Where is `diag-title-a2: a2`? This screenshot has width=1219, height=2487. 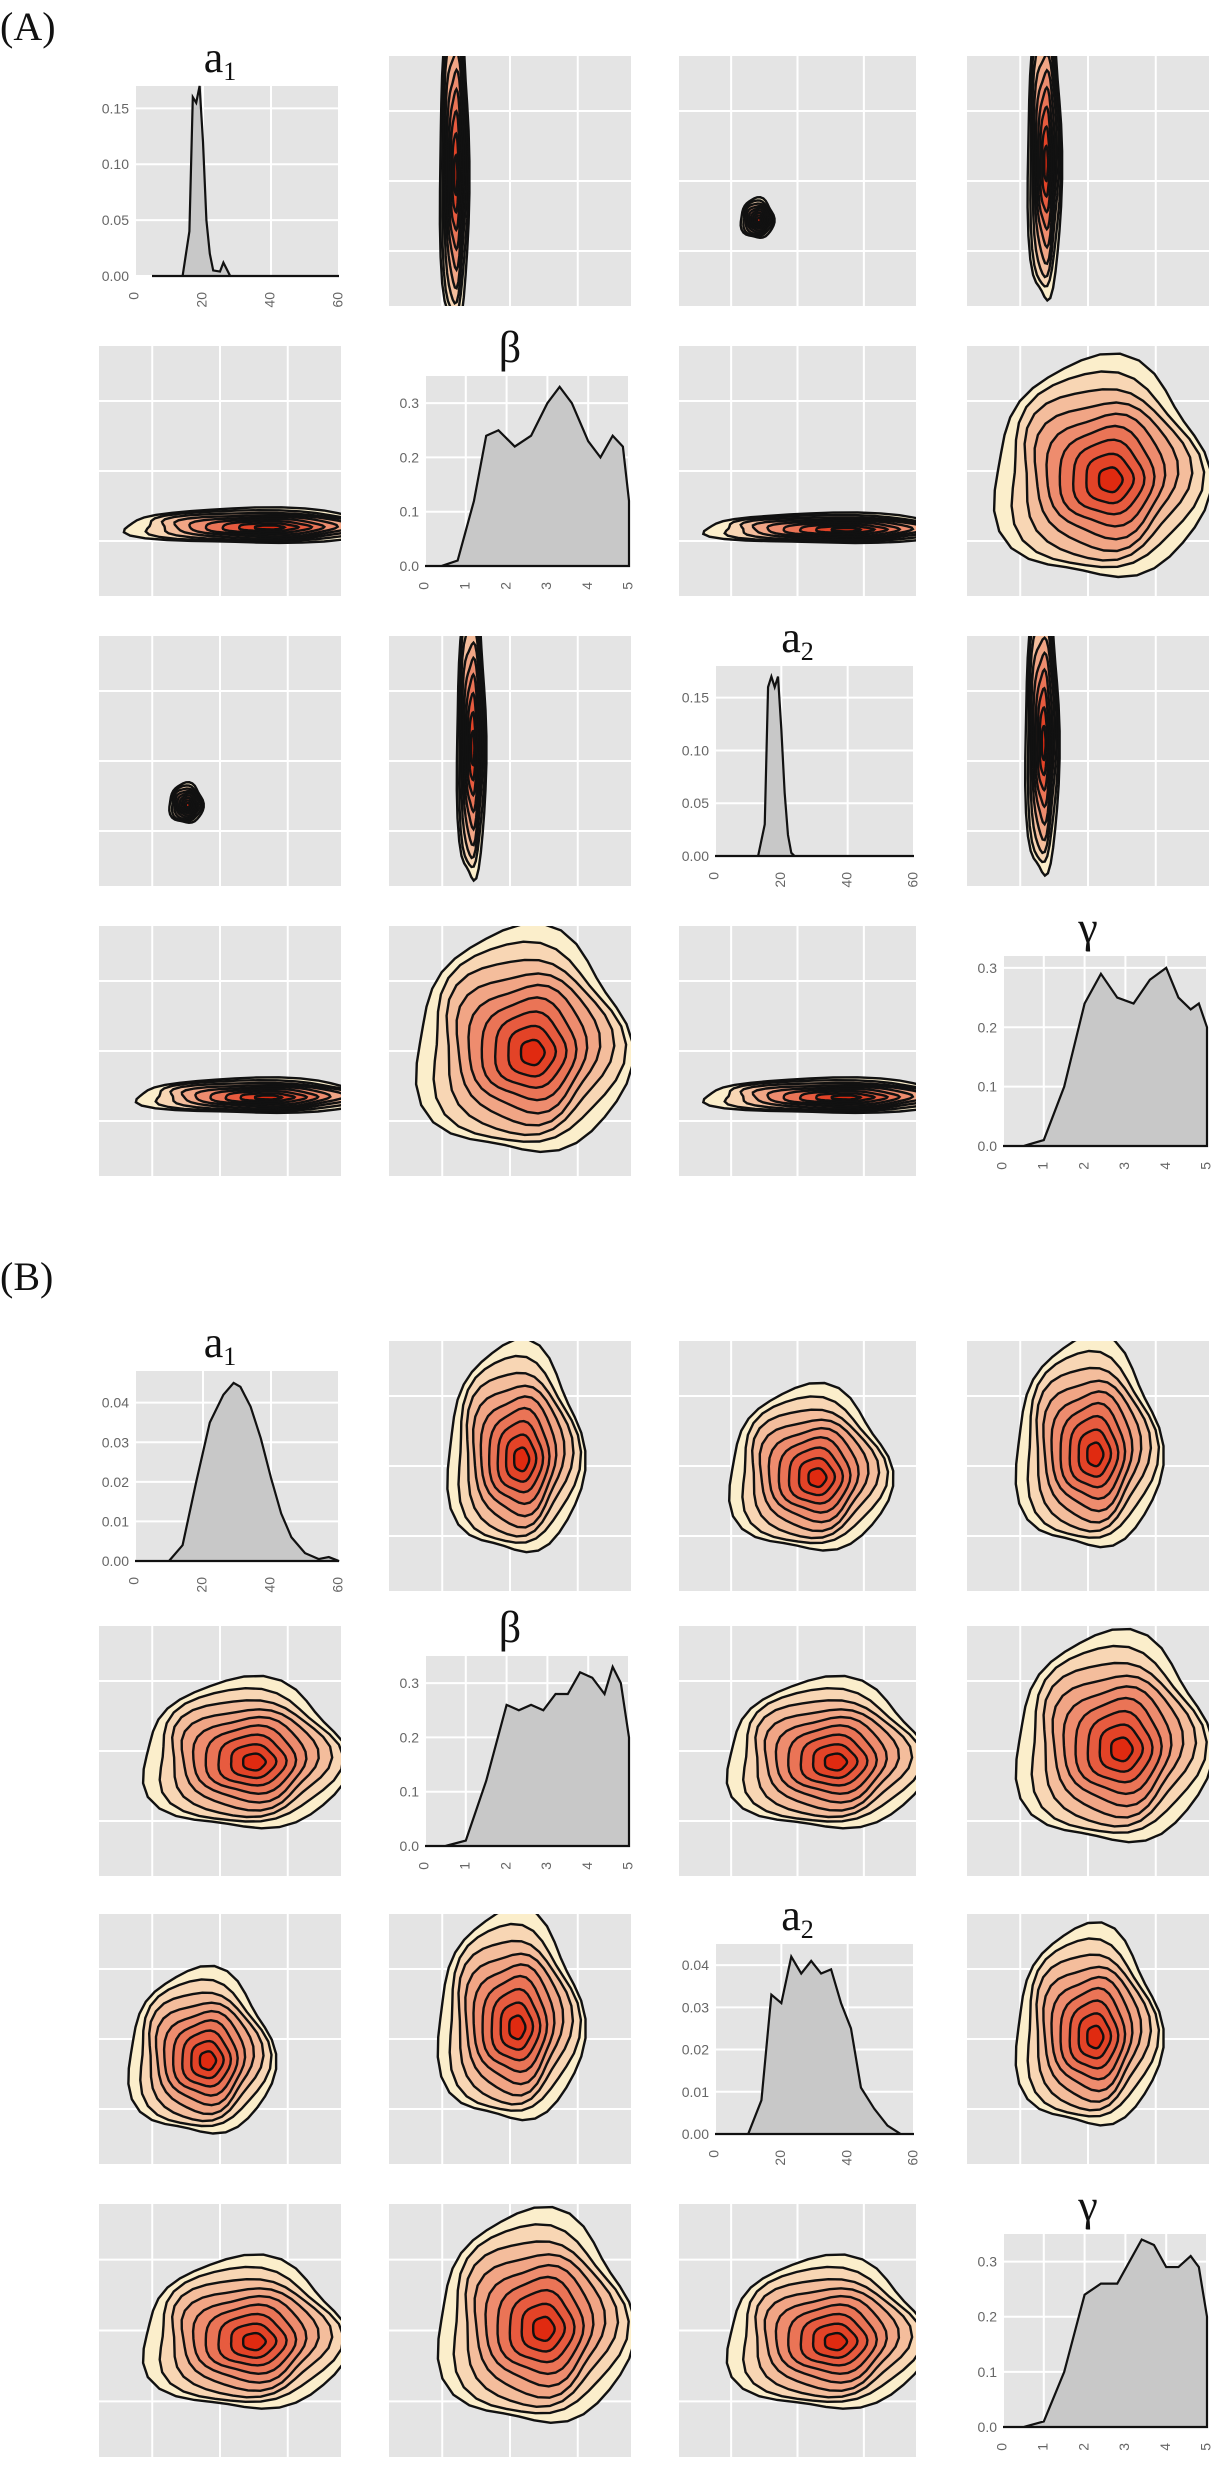 diag-title-a2: a2 is located at coordinates (797, 1917).